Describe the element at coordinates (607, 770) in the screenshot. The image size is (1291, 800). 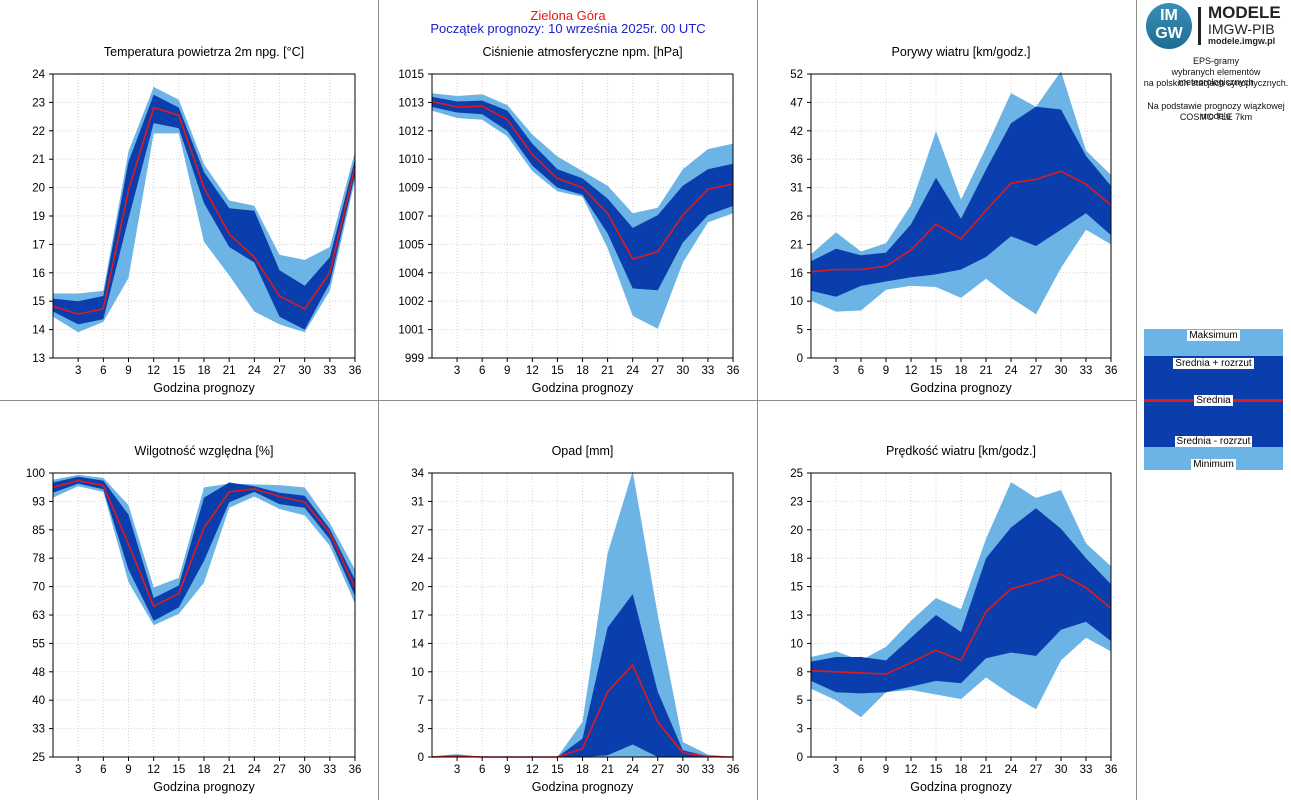
I see `precipitation-xtick-label: 21` at that location.